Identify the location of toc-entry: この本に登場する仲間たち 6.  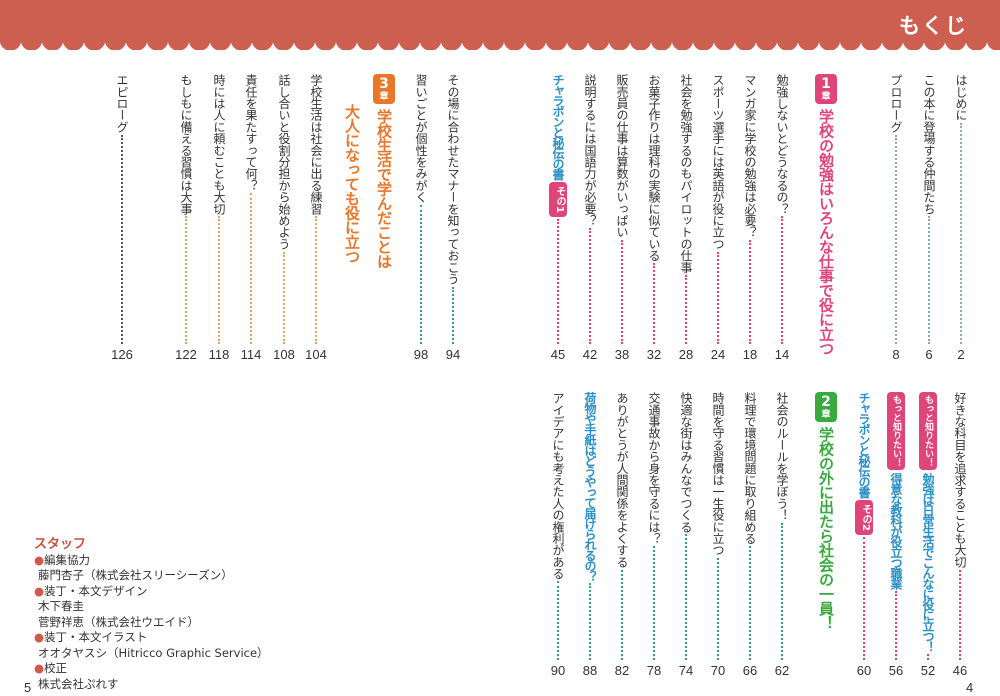
(929, 218).